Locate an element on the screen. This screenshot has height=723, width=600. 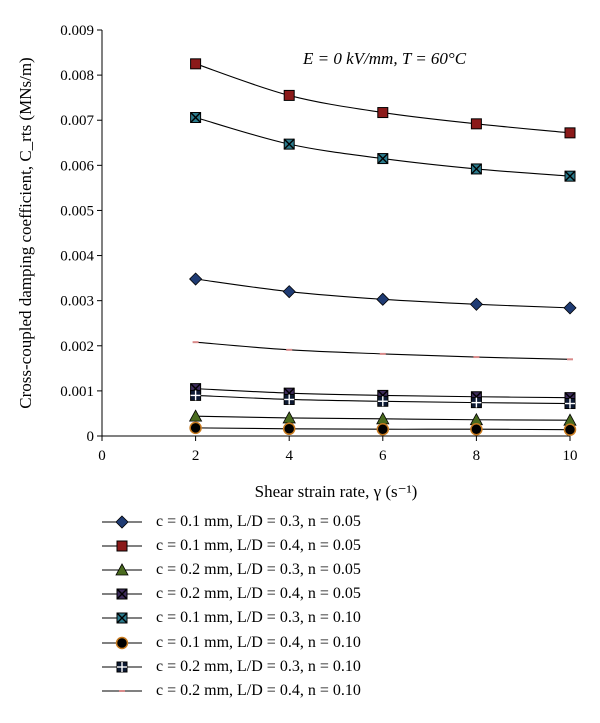
x-tick-label: 6 is located at coordinates (383, 456).